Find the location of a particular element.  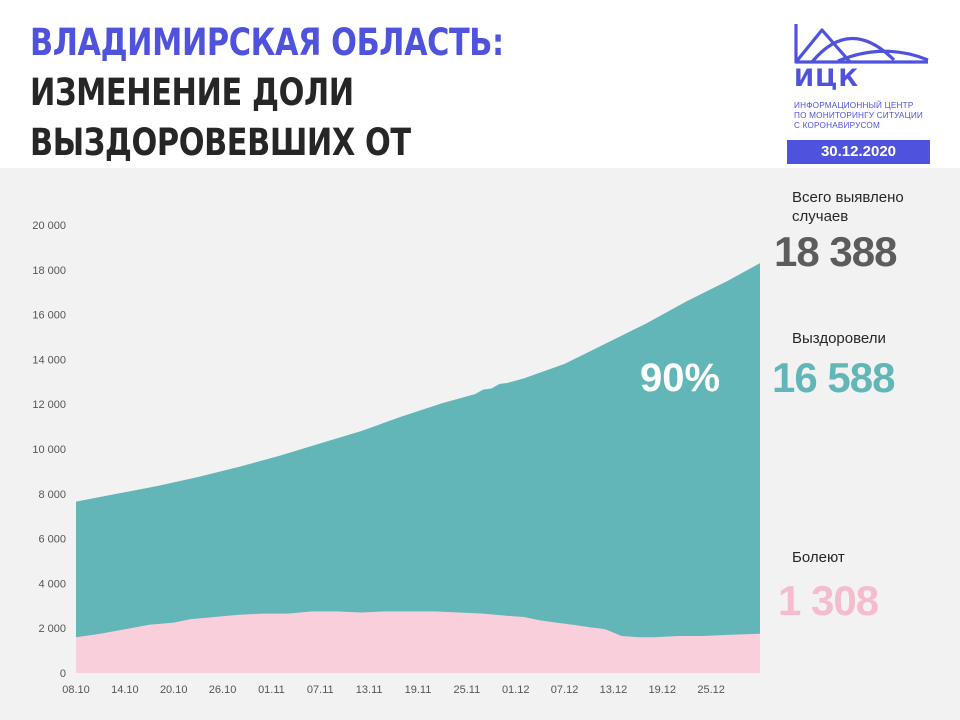

date-badge: 30.12.2020 is located at coordinates (858, 152).